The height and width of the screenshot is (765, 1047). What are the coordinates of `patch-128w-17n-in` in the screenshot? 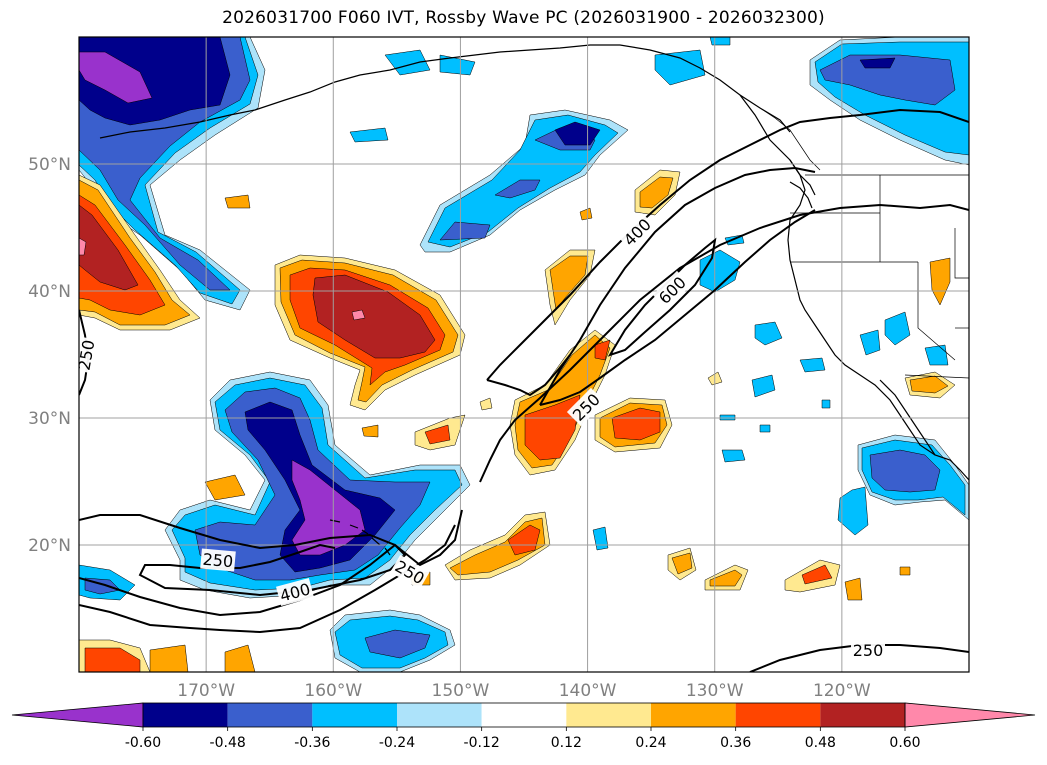 It's located at (726, 578).